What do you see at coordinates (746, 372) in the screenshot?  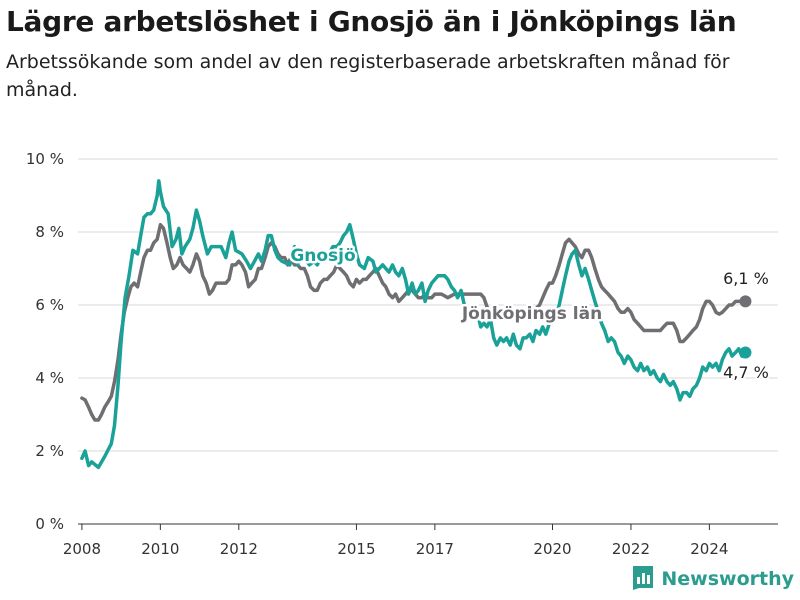 I see `end-label-gnosjo: 4,7 %` at bounding box center [746, 372].